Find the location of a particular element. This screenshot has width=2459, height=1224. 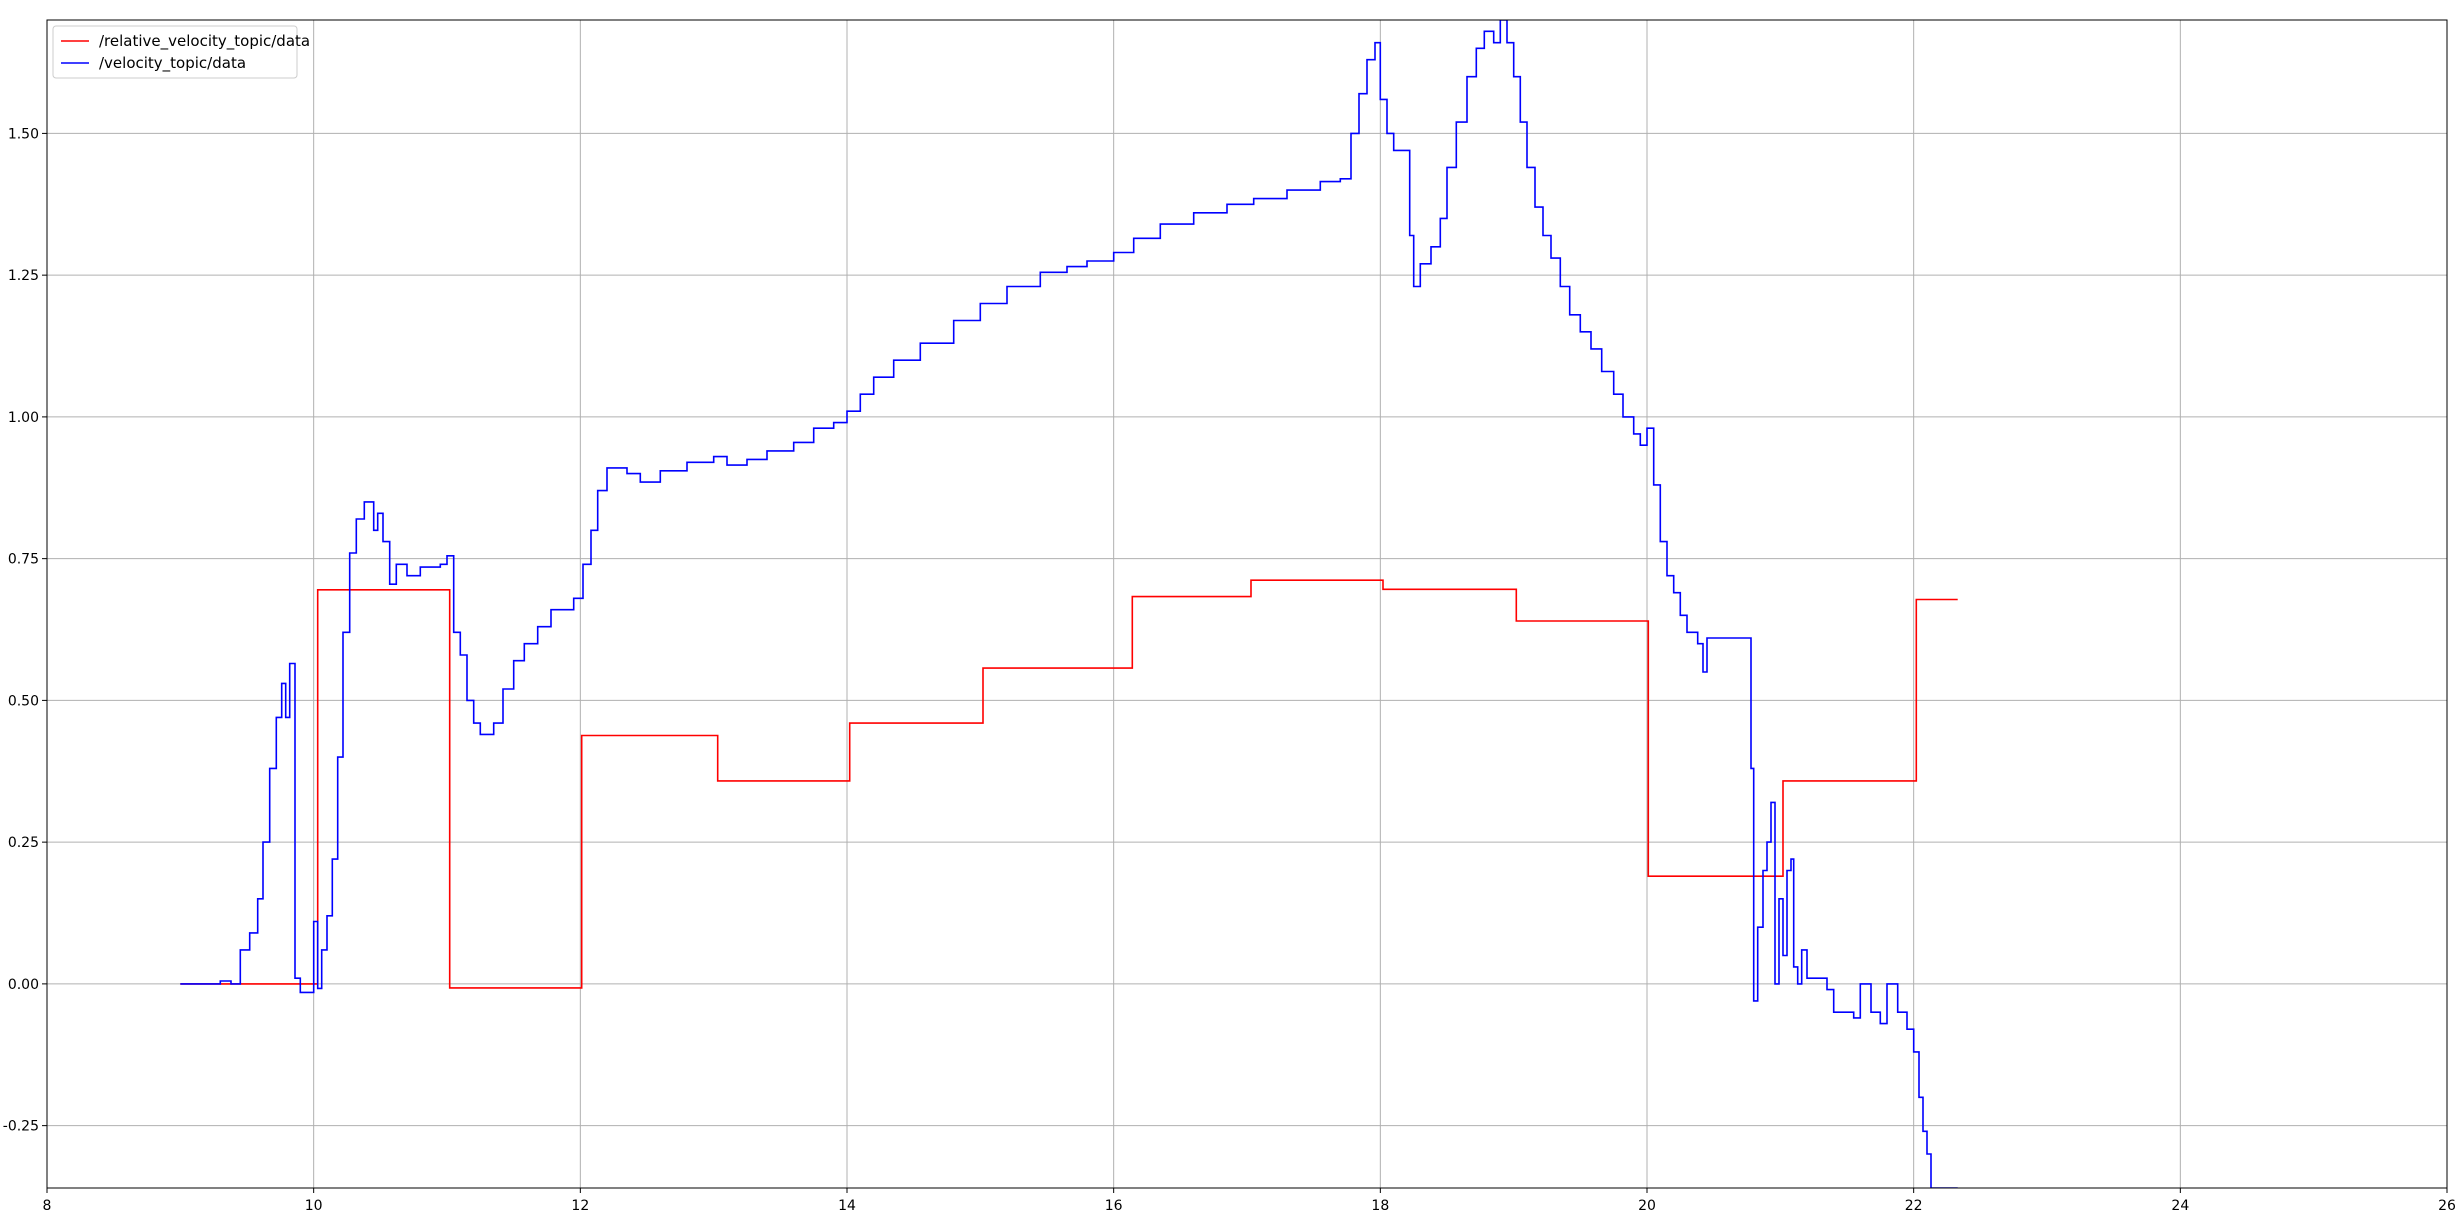

y-tick-label: 1.00 is located at coordinates (23, 418).